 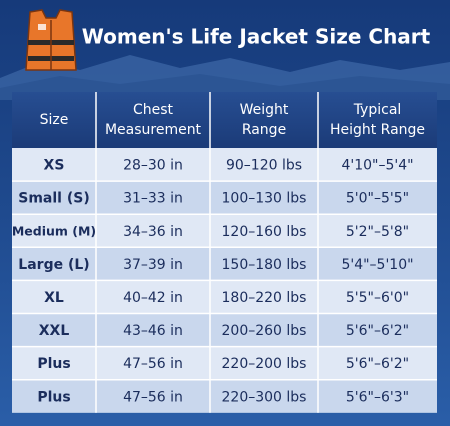 I want to click on value-cell: 5'6"–6'3", so click(x=377, y=397).